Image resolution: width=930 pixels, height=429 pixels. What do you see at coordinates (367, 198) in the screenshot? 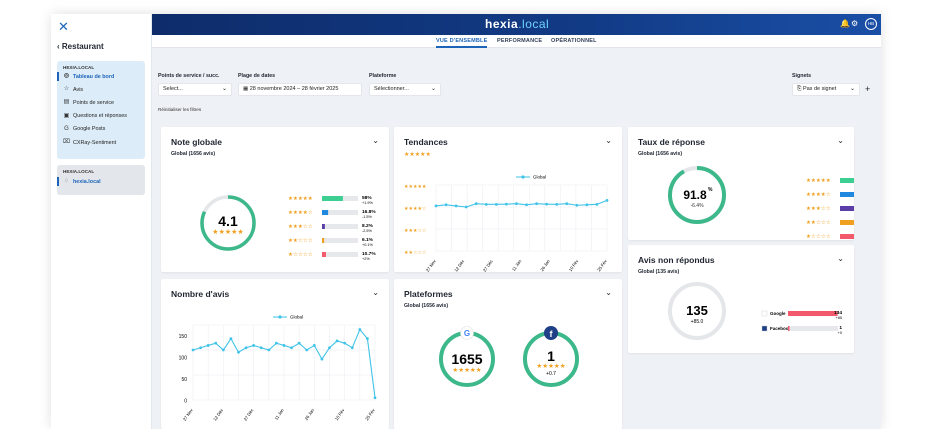
I see `row-pct: 58%` at bounding box center [367, 198].